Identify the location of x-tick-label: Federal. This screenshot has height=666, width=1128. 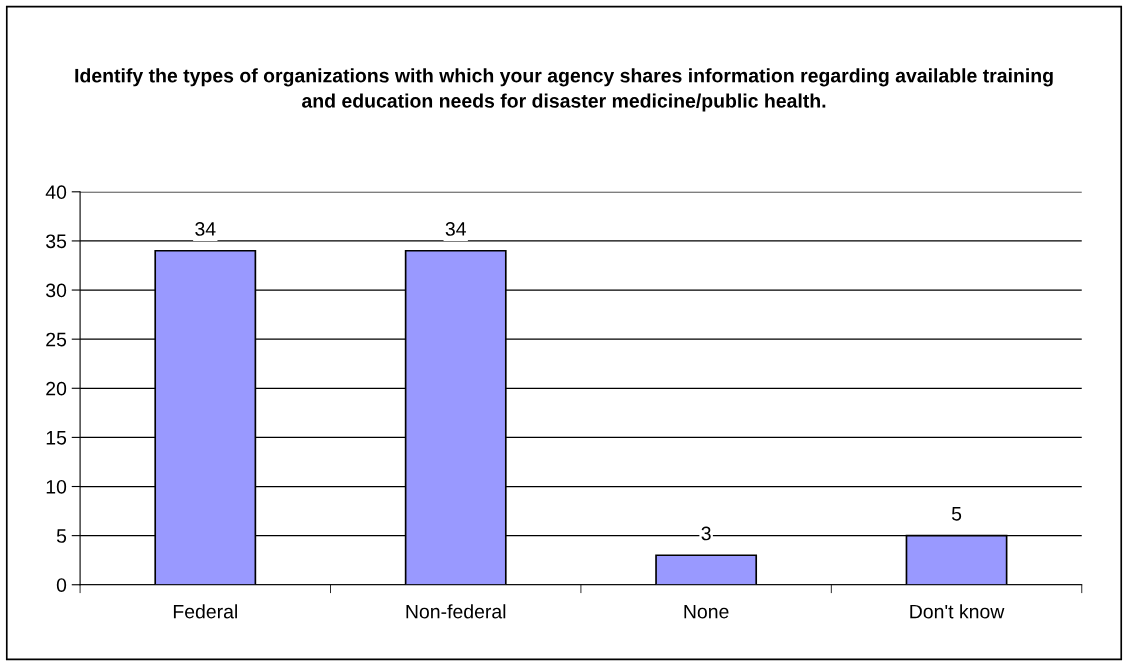
(205, 611).